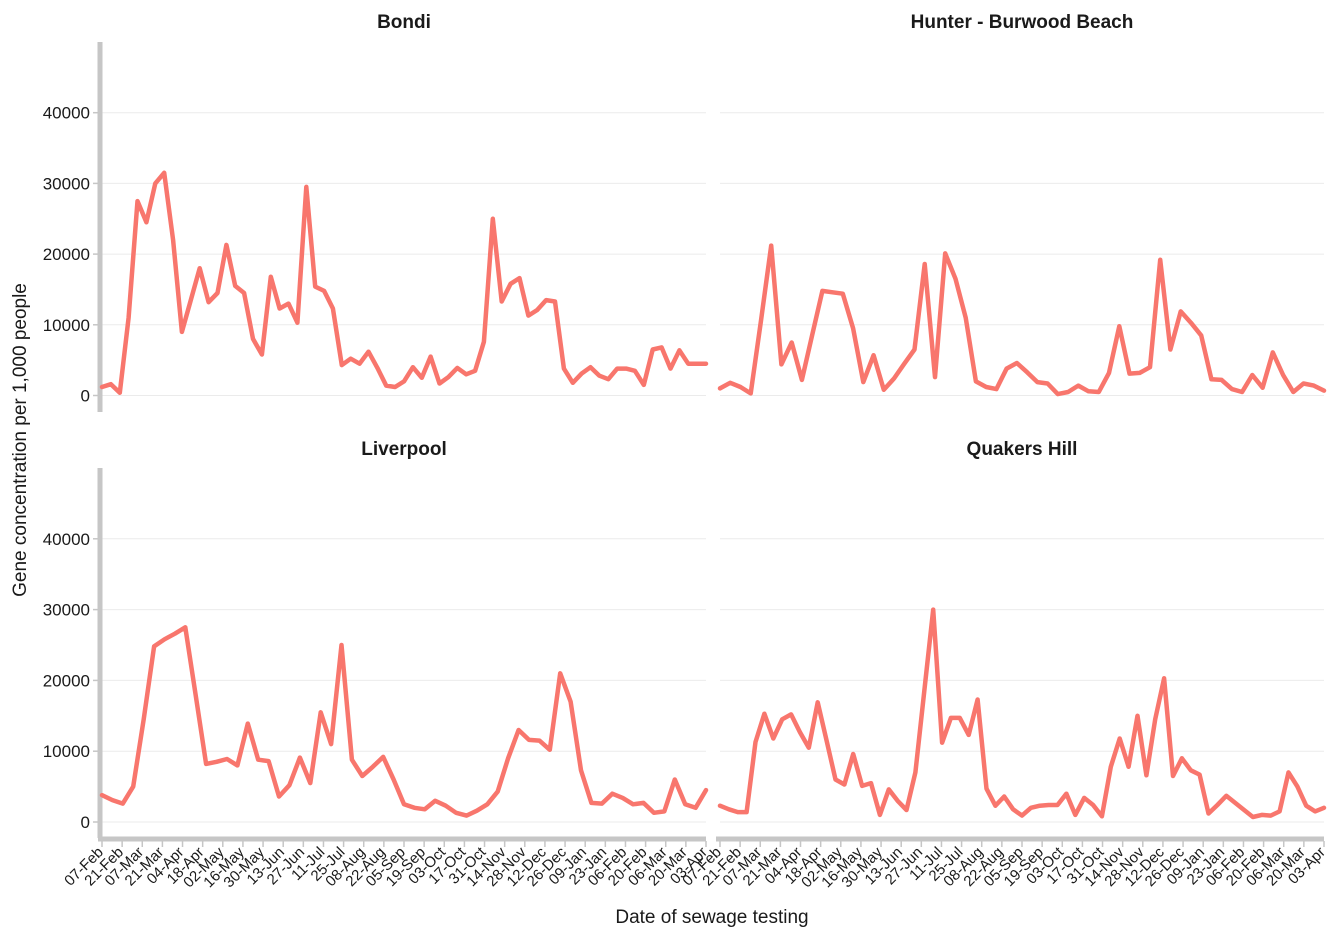 The image size is (1341, 936). I want to click on panel-title: Liverpool, so click(404, 449).